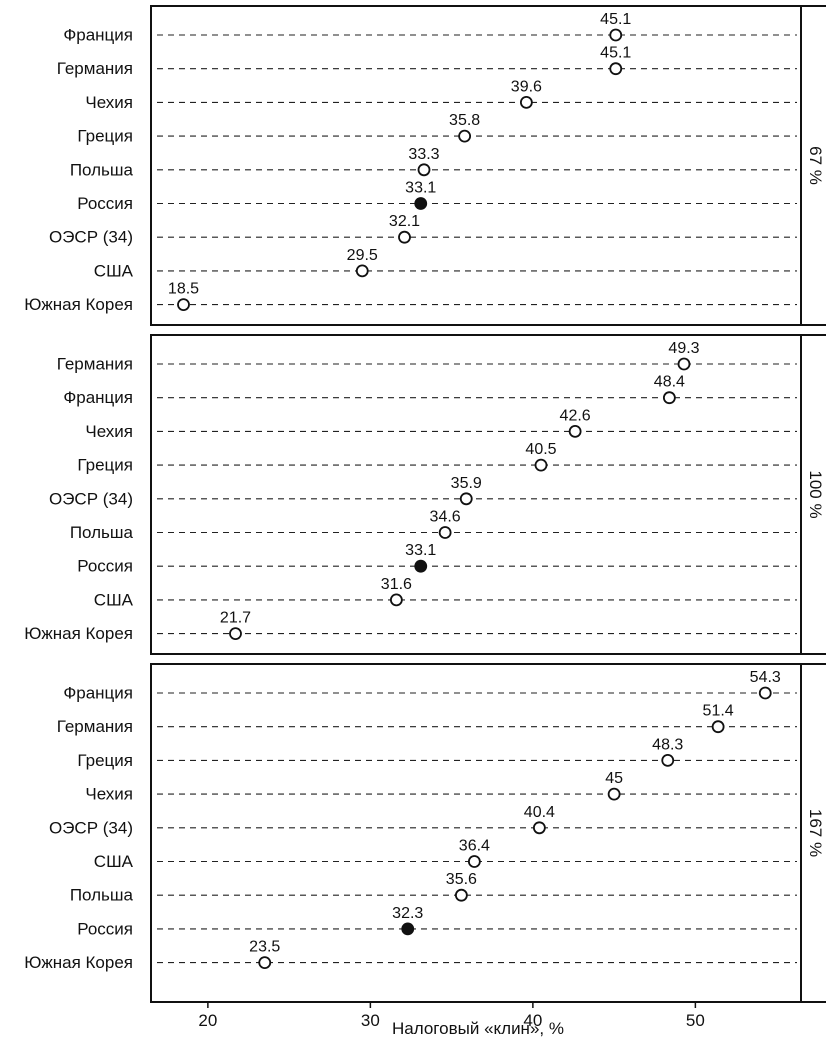 The image size is (826, 1050). What do you see at coordinates (445, 263) in the screenshot?
I see `table-row: США 29.5` at bounding box center [445, 263].